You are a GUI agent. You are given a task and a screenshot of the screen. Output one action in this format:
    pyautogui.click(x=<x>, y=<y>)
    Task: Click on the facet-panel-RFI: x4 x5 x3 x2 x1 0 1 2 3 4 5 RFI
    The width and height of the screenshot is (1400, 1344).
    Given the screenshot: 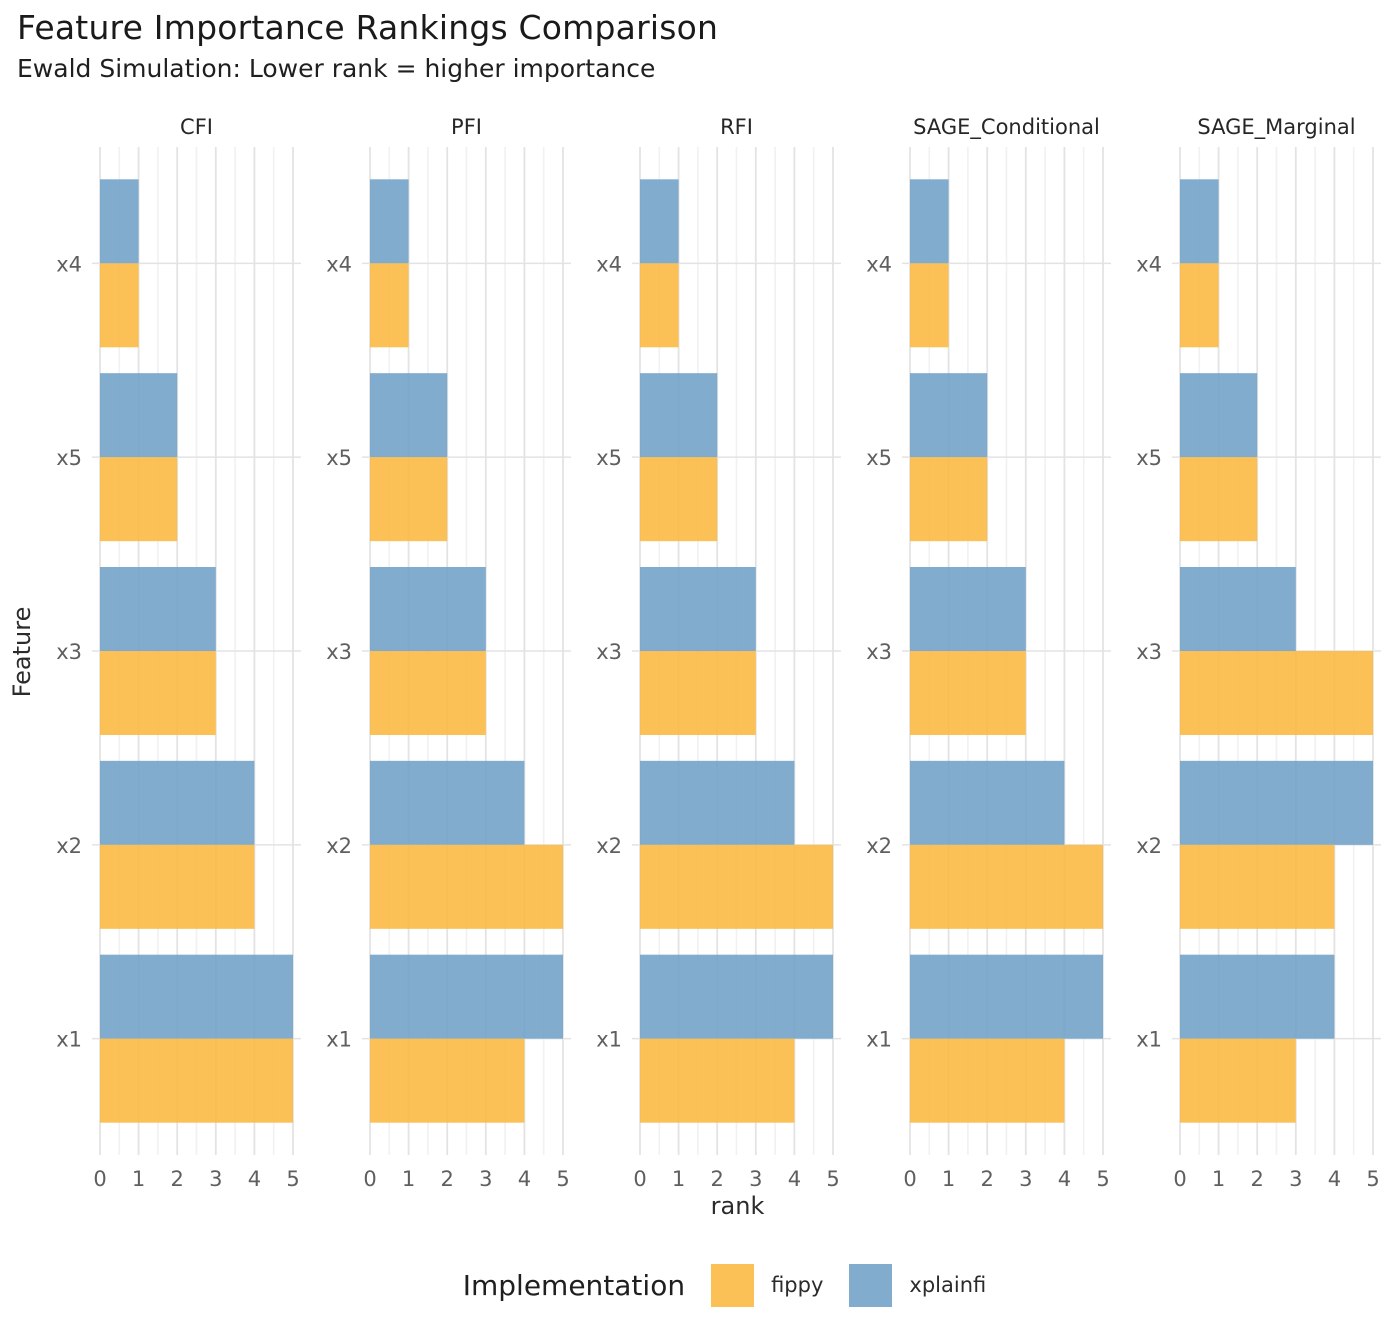 What is the action you would take?
    pyautogui.click(x=718, y=653)
    